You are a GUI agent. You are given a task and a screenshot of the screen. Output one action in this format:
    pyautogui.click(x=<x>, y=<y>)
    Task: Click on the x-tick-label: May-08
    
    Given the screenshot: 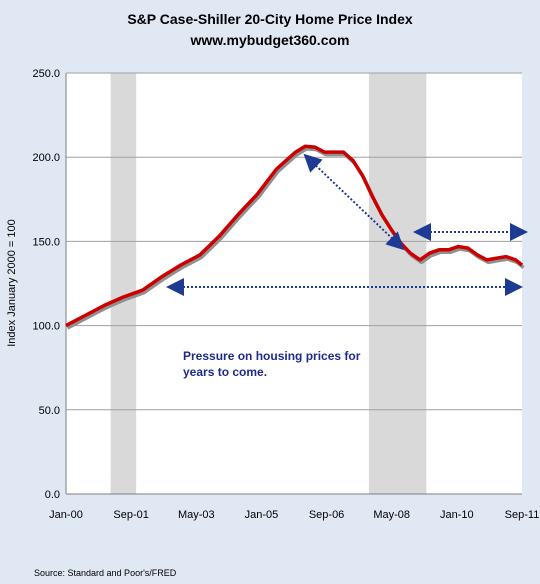 What is the action you would take?
    pyautogui.click(x=391, y=515)
    